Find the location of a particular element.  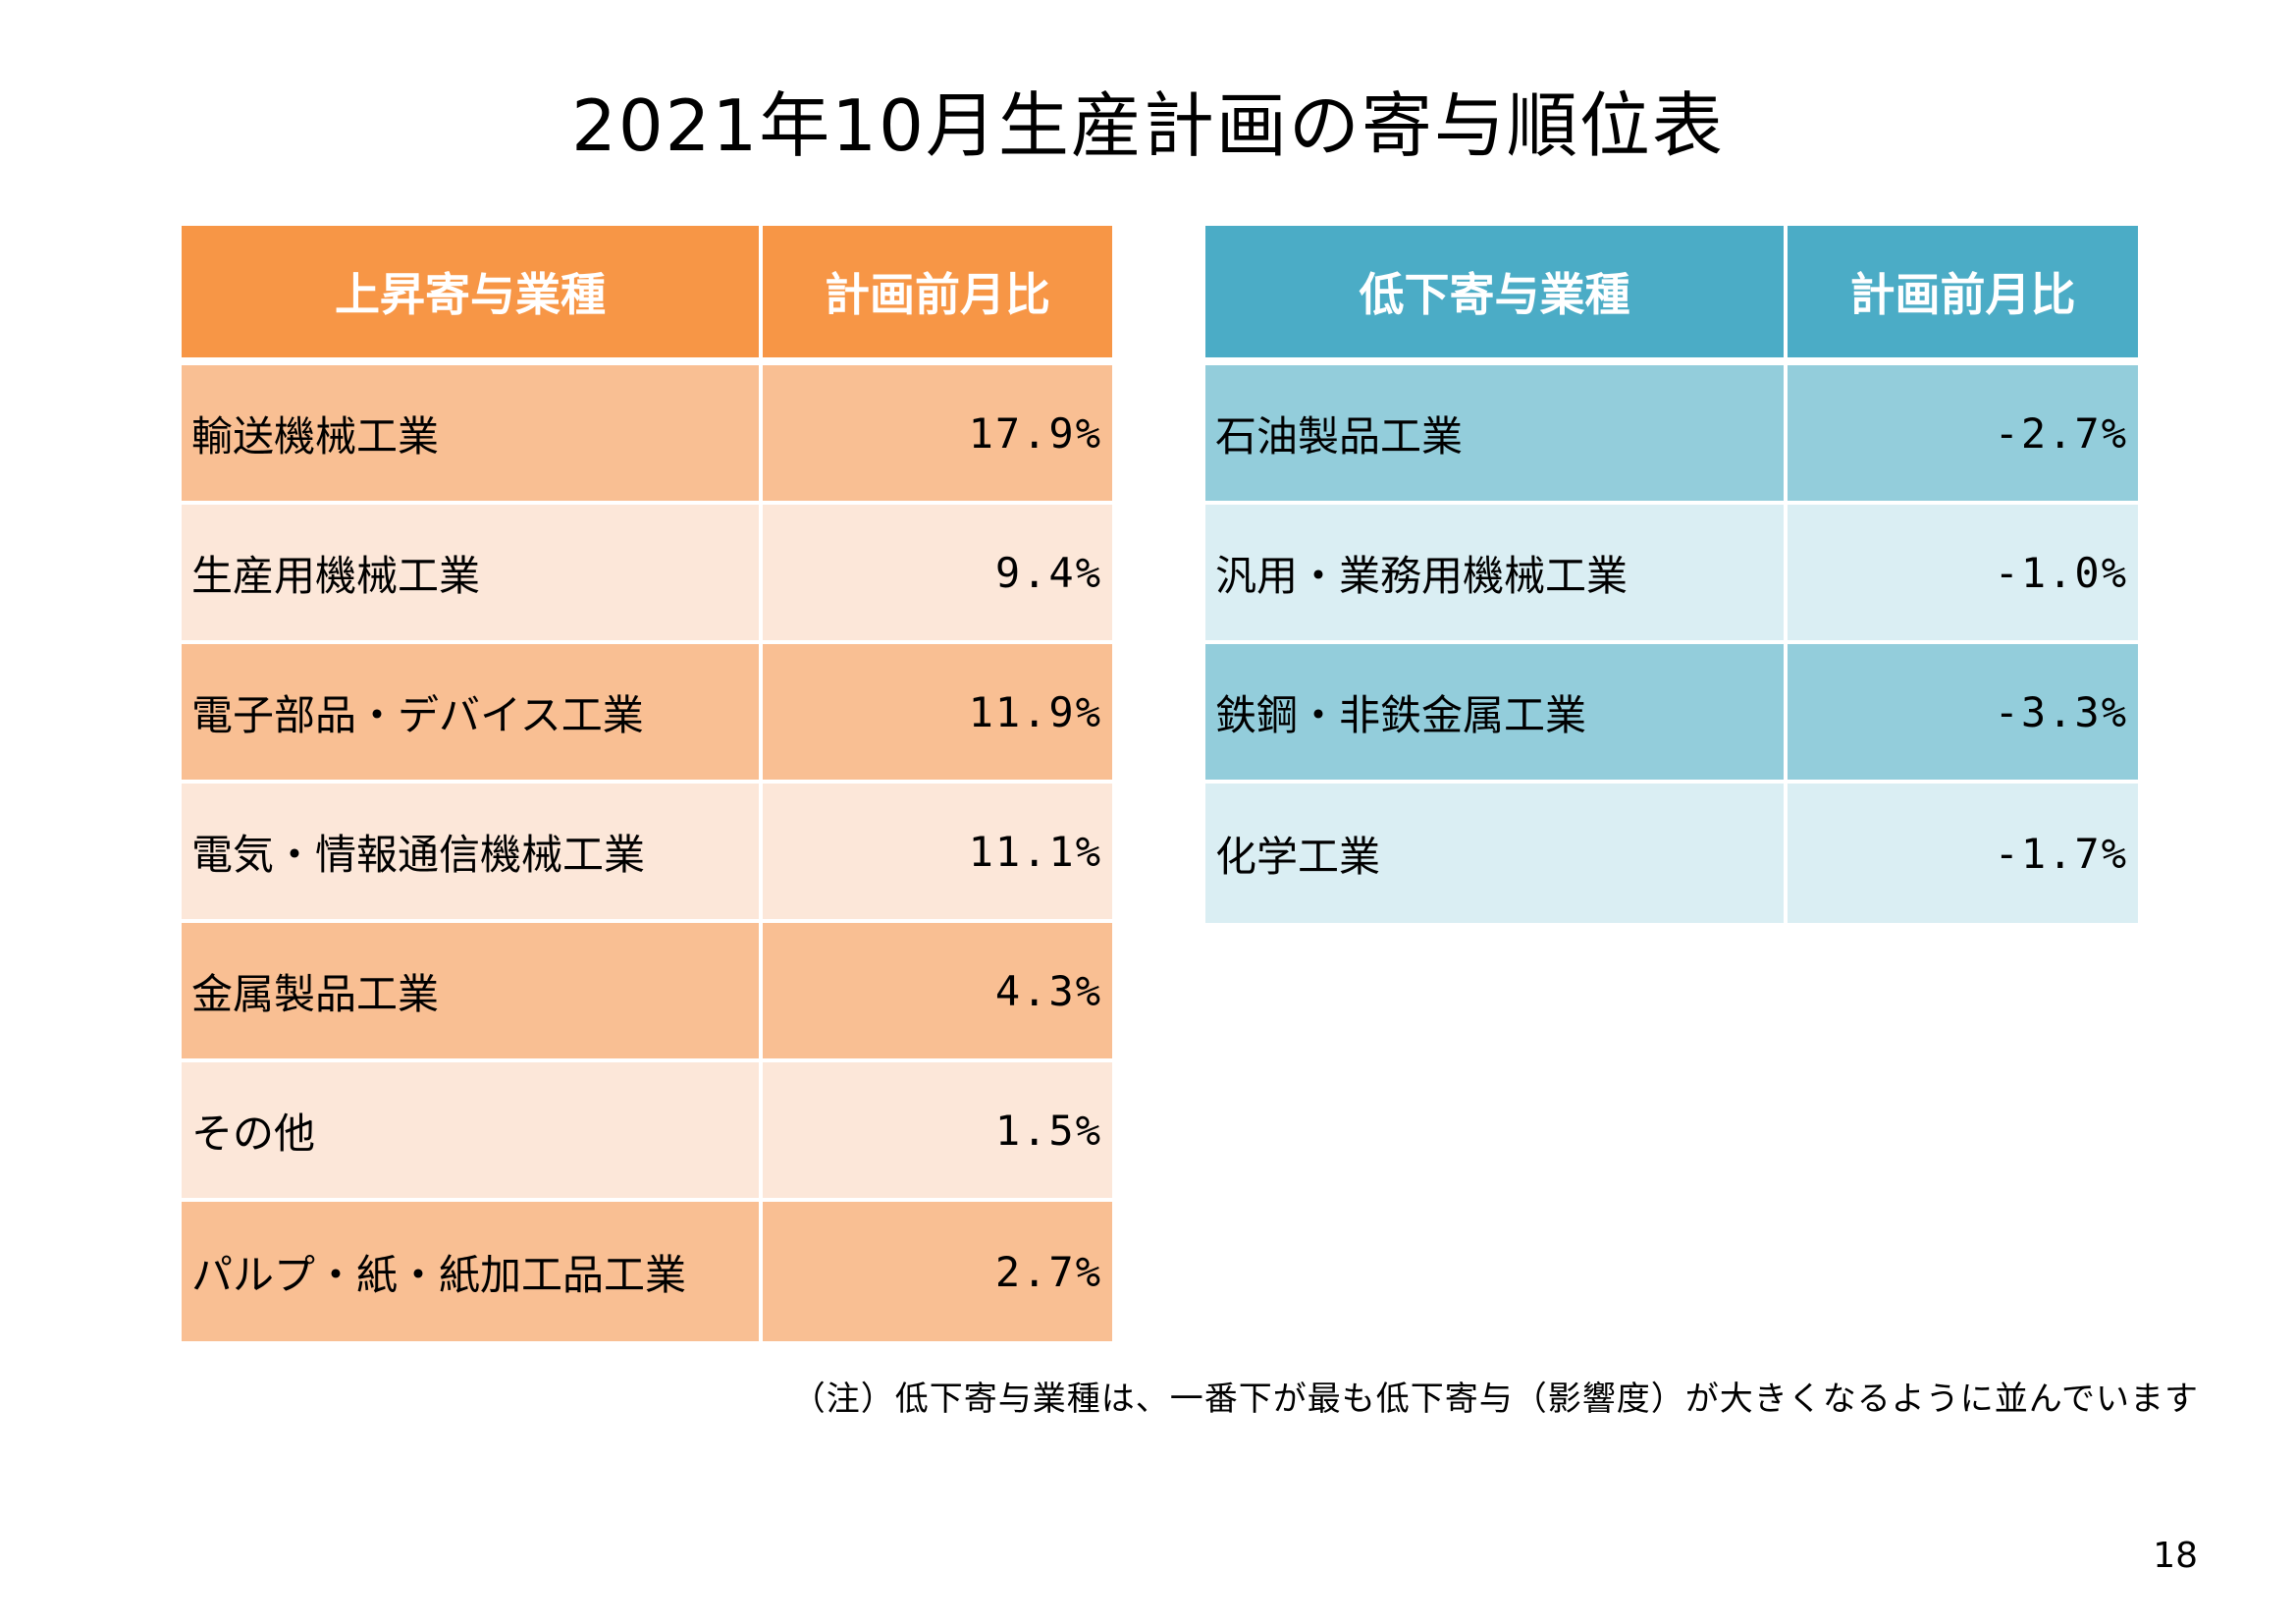

industry-cell: 石油製品工業 is located at coordinates (1496, 435).